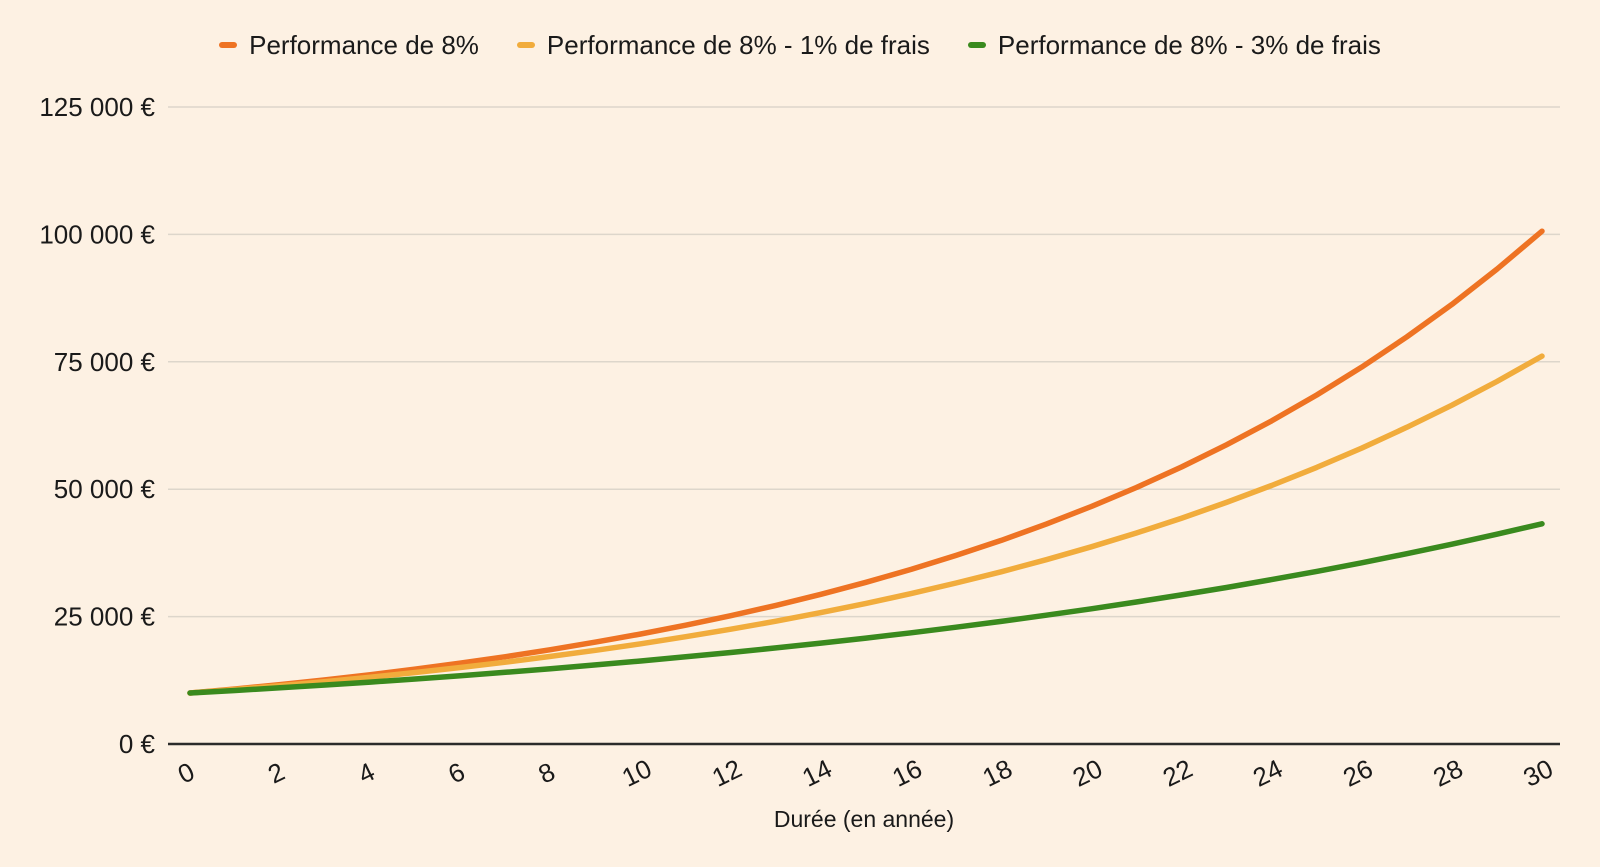 This screenshot has width=1600, height=867. Describe the element at coordinates (105, 489) in the screenshot. I see `y-tick-label: 50 000 €` at that location.